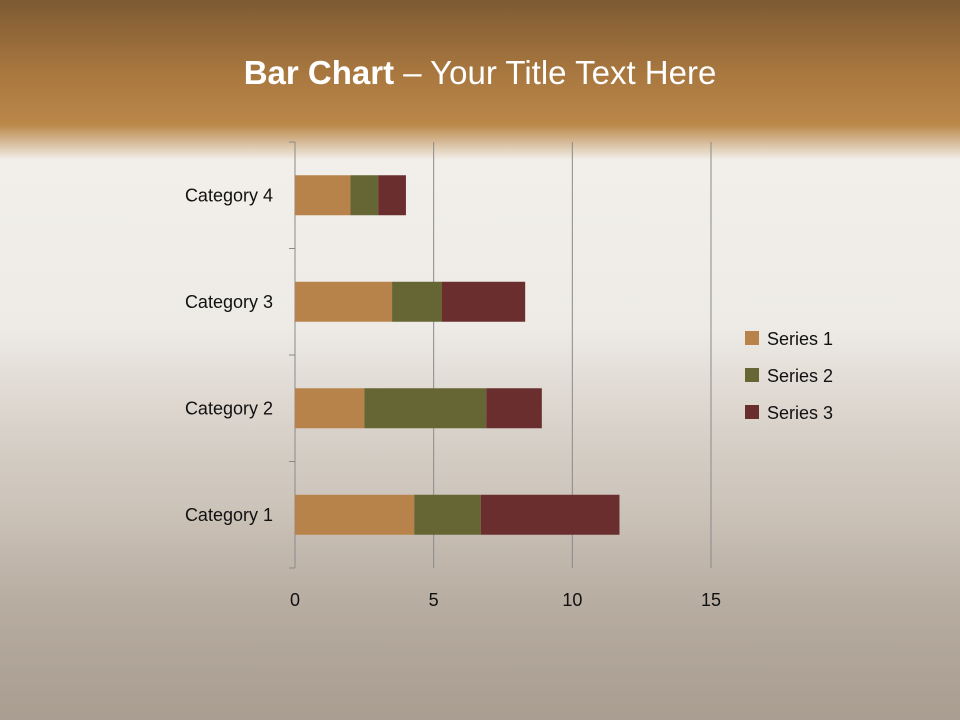 This screenshot has width=960, height=720. What do you see at coordinates (800, 413) in the screenshot?
I see `legend-label: Series 3` at bounding box center [800, 413].